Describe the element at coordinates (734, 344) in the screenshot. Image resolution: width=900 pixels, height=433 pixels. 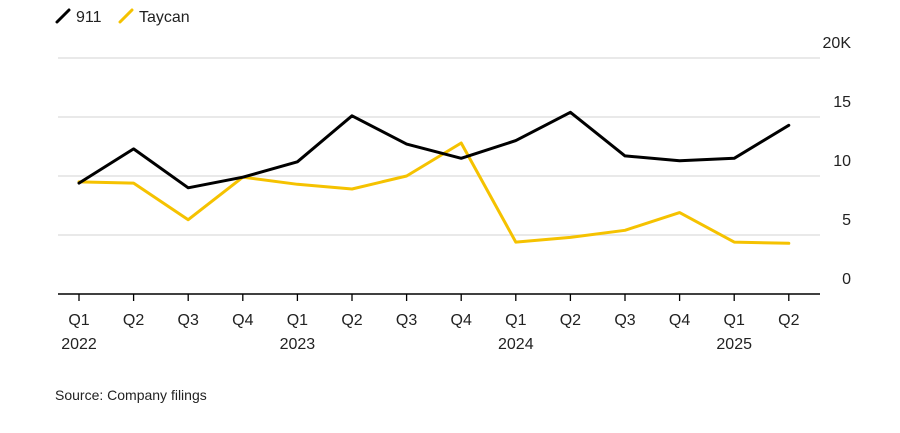
I see `x-year-label: 2025` at that location.